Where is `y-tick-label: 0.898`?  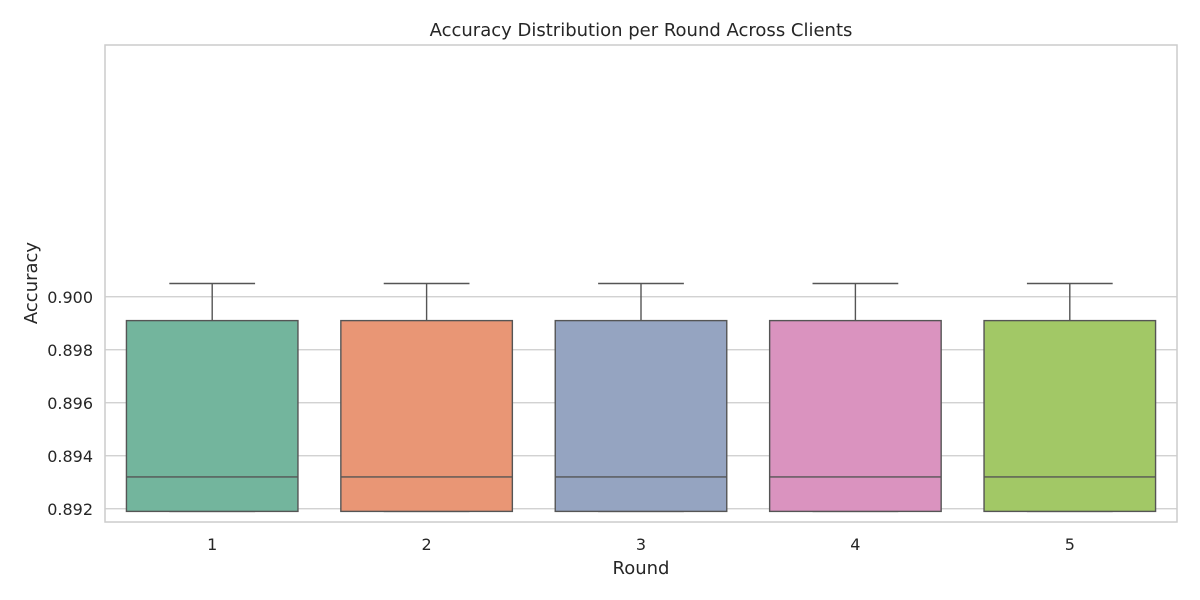
y-tick-label: 0.898 is located at coordinates (70, 350).